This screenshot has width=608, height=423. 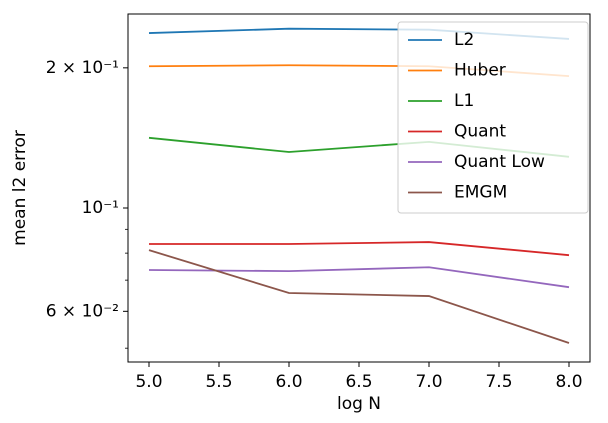 I want to click on legend: L2 Huber L1 Quant Quant Low EMGM, so click(x=493, y=117).